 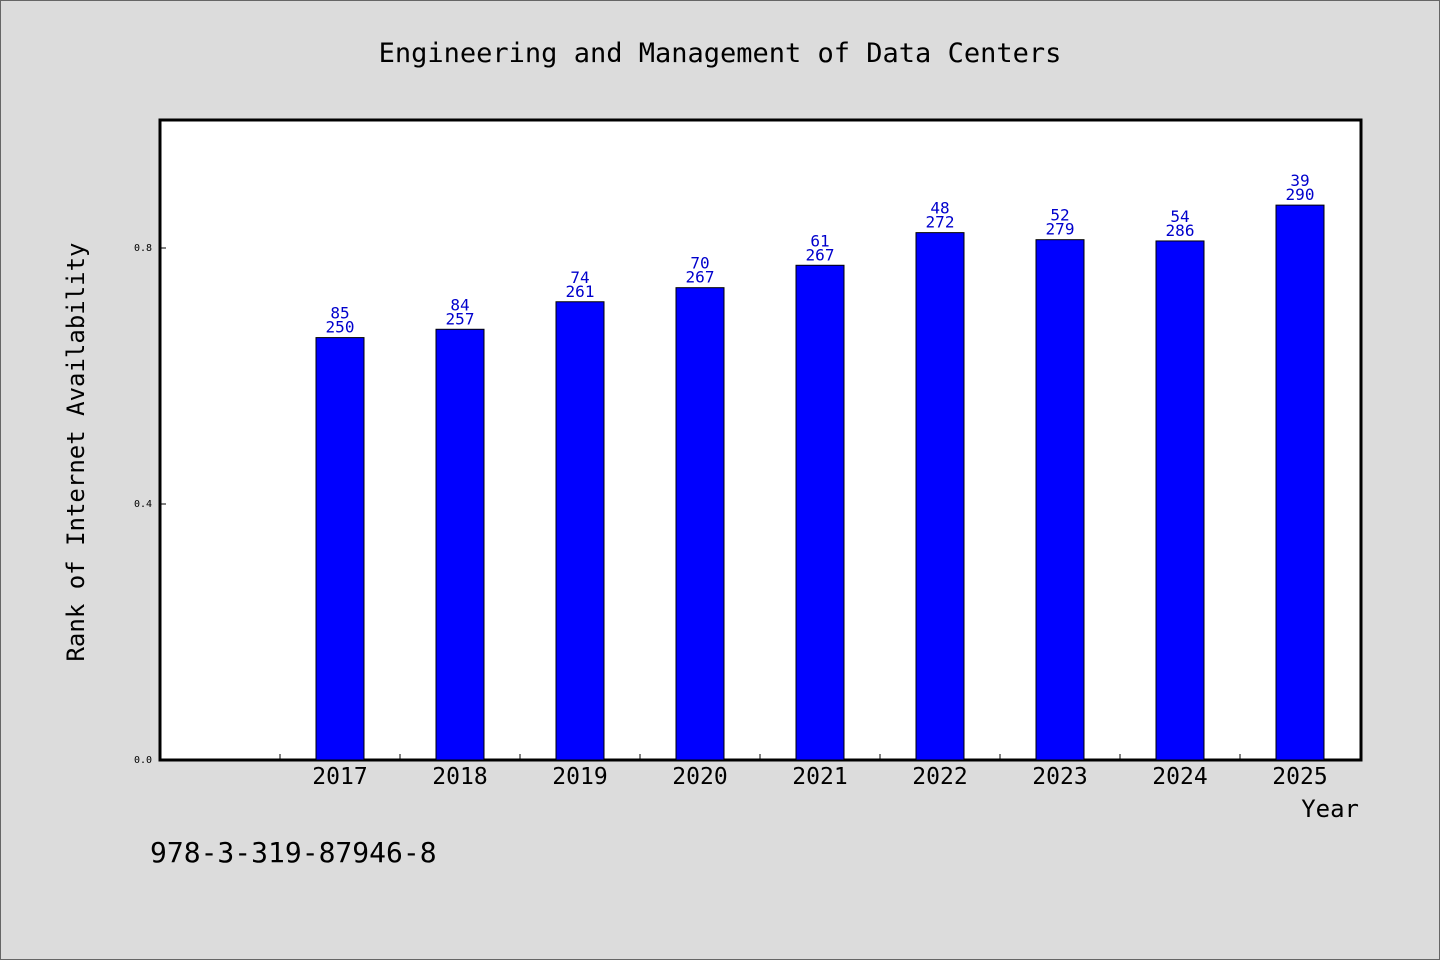 What do you see at coordinates (459, 777) in the screenshot?
I see `x-tick-label: 2018` at bounding box center [459, 777].